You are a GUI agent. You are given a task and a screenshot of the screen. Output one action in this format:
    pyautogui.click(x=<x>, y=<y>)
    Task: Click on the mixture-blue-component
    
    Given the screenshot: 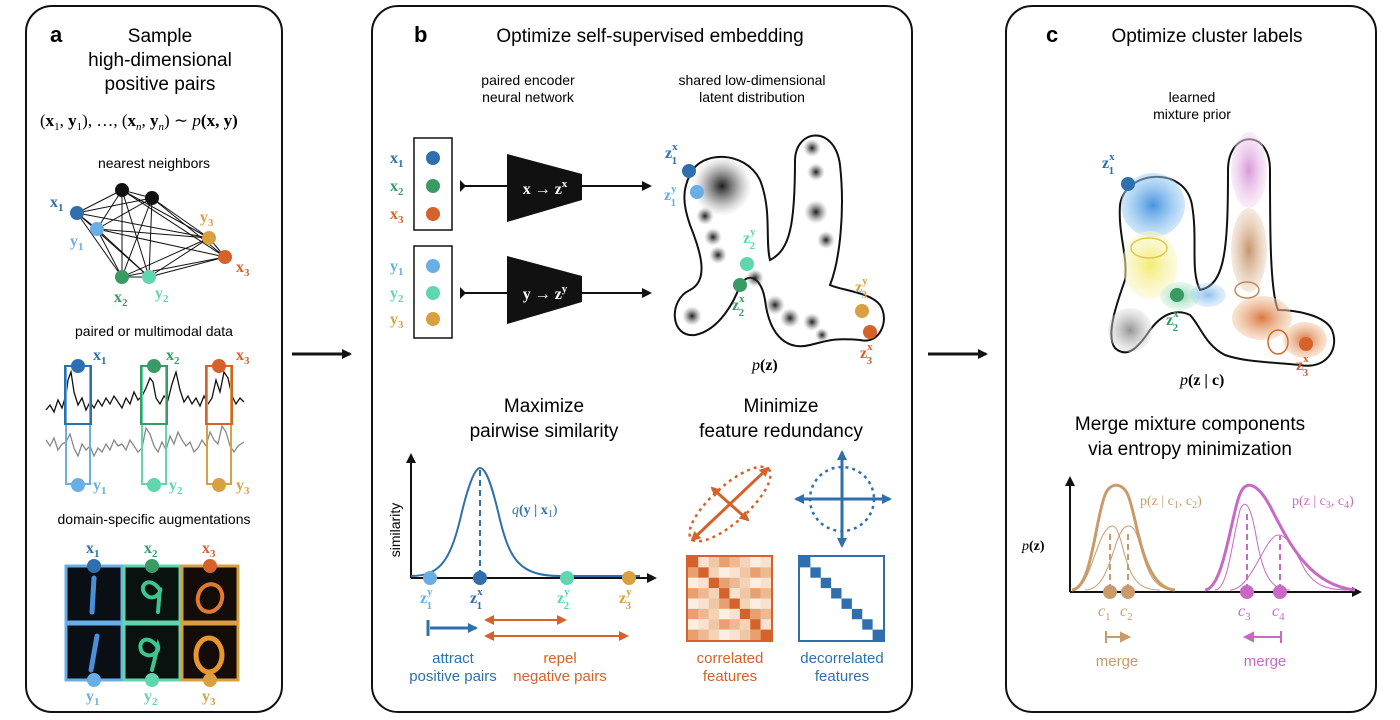 What is the action you would take?
    pyautogui.click(x=1153, y=205)
    